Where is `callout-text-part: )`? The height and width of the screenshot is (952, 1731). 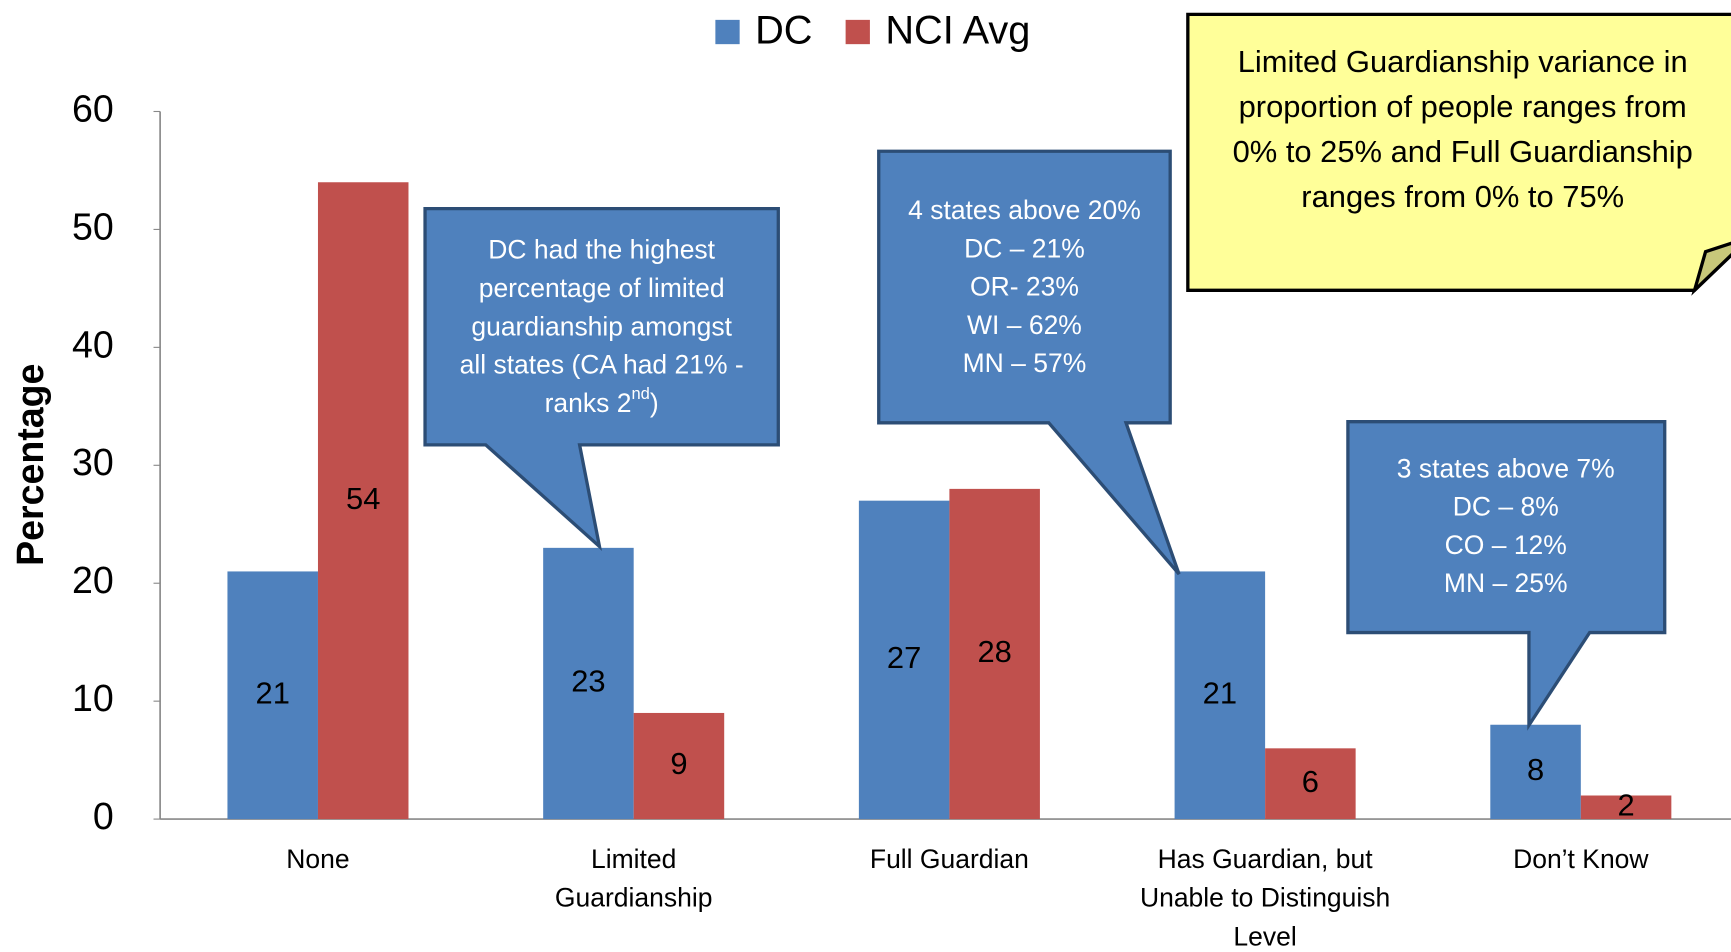 callout-text-part: ) is located at coordinates (654, 403).